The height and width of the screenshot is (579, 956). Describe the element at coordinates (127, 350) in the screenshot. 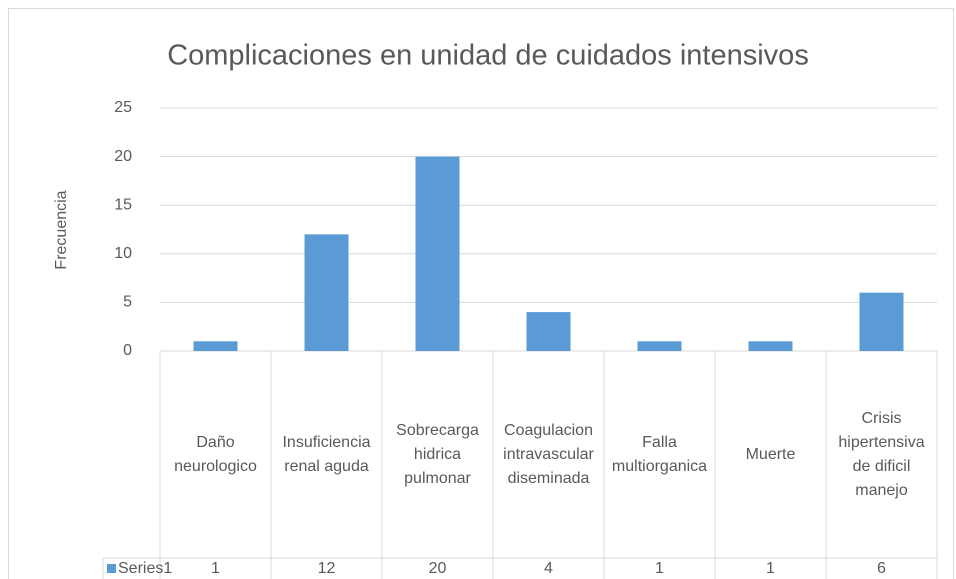

I see `y-tick-label: 0` at that location.